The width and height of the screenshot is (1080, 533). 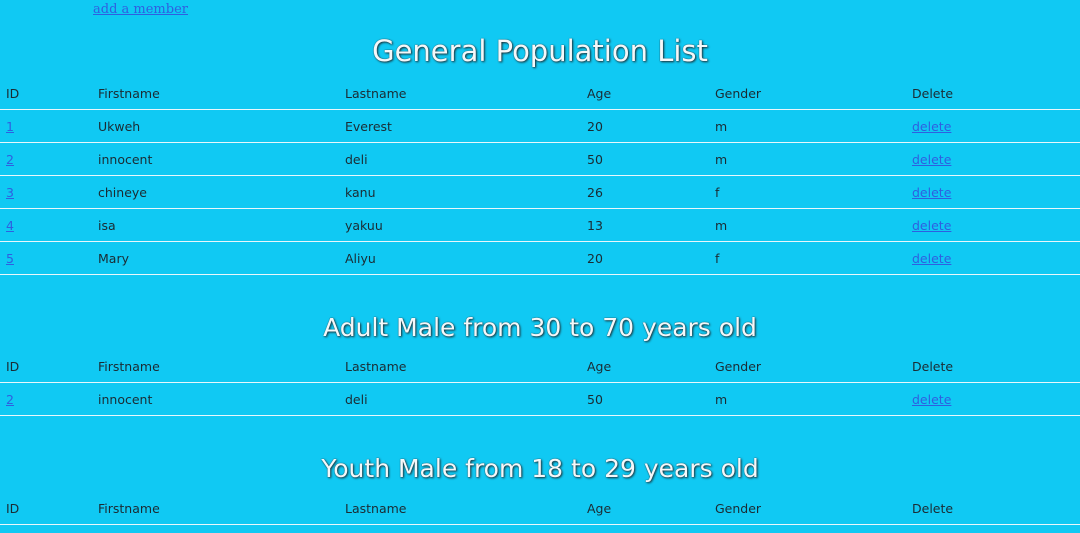 I want to click on firstname-cell: Ukweh, so click(x=215, y=126).